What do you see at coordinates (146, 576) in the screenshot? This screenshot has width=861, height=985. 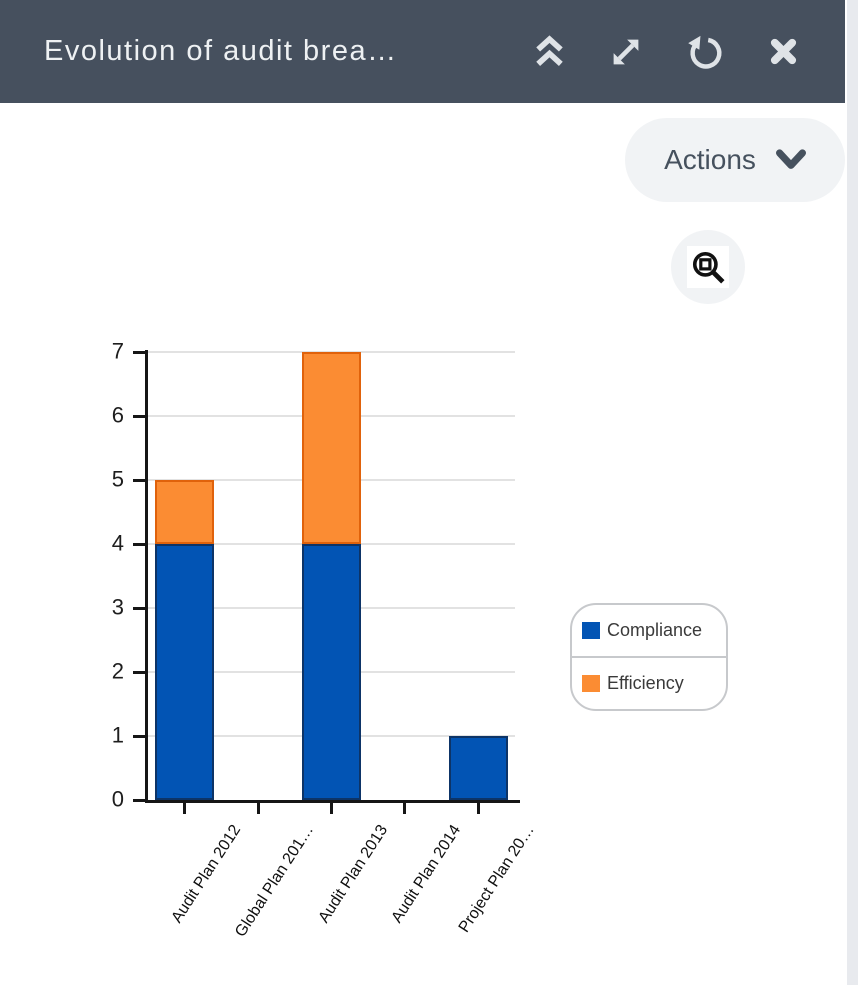 I see `y-axis-line` at bounding box center [146, 576].